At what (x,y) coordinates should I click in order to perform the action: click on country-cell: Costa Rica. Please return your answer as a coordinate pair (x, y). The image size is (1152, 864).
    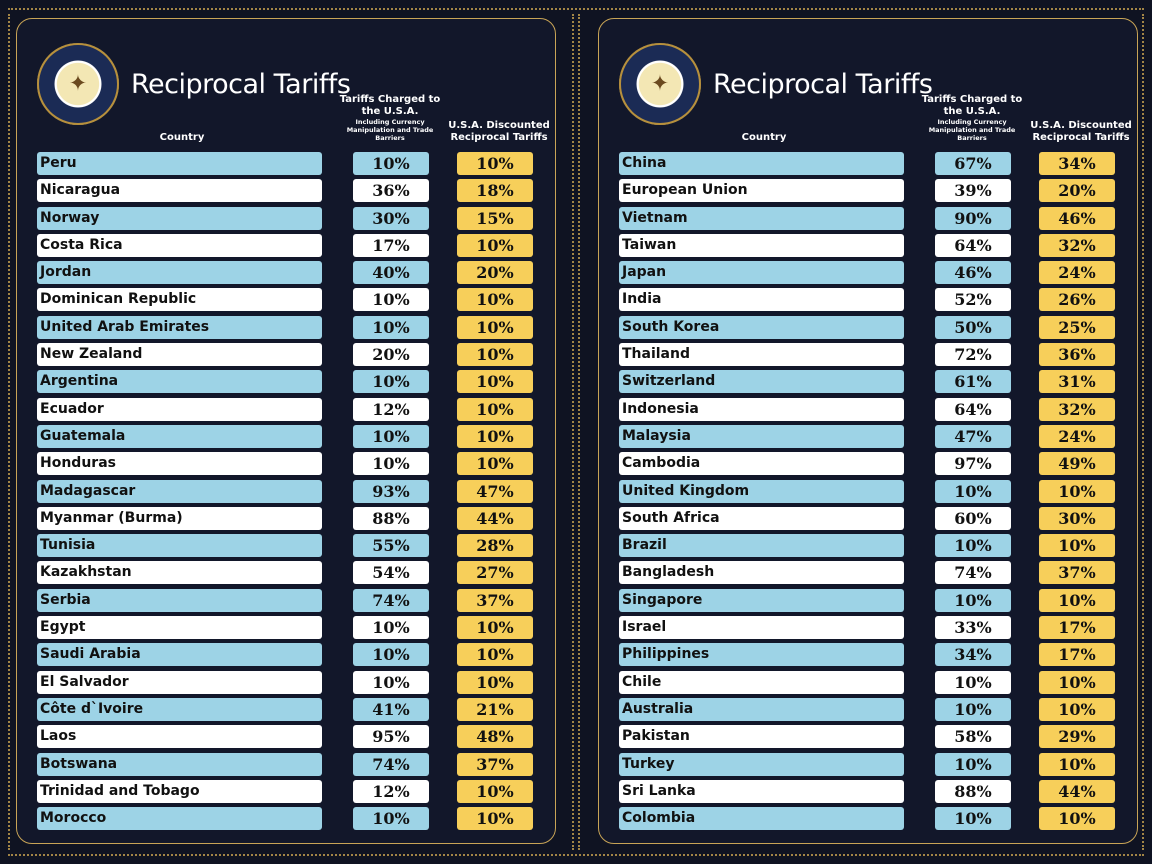
    Looking at the image, I should click on (179, 245).